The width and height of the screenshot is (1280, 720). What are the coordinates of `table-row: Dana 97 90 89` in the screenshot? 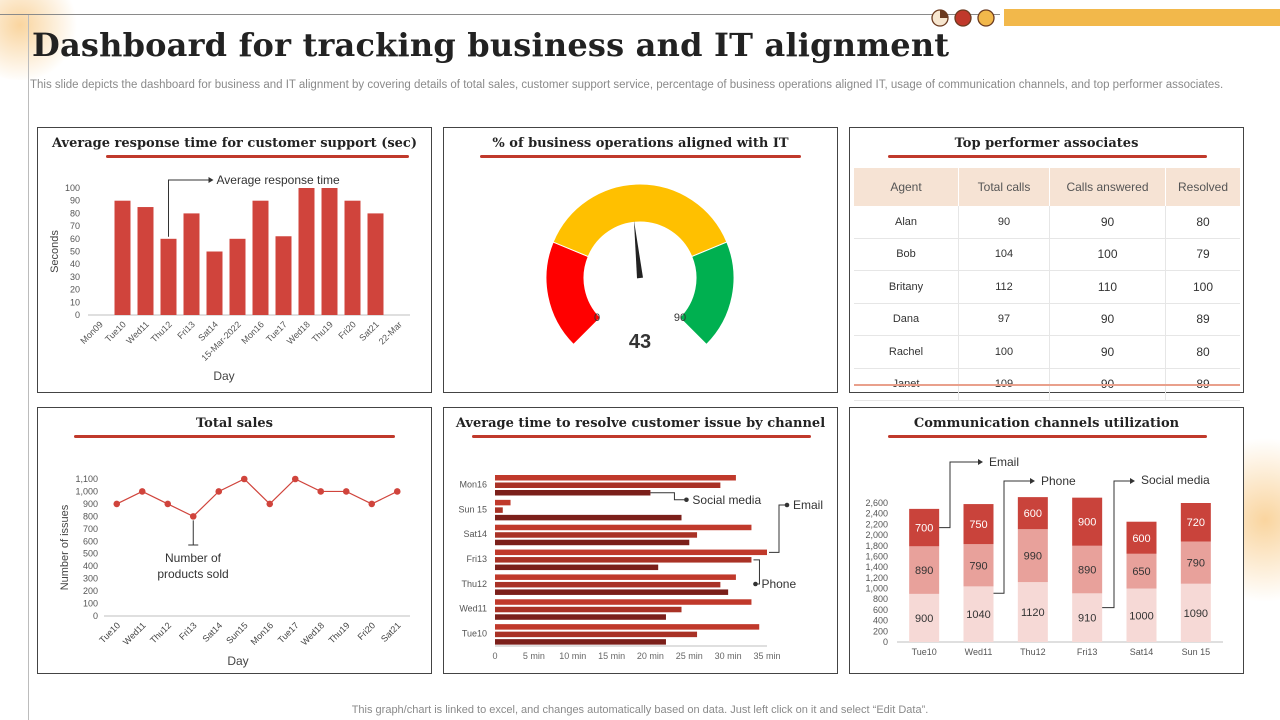 It's located at (1047, 319).